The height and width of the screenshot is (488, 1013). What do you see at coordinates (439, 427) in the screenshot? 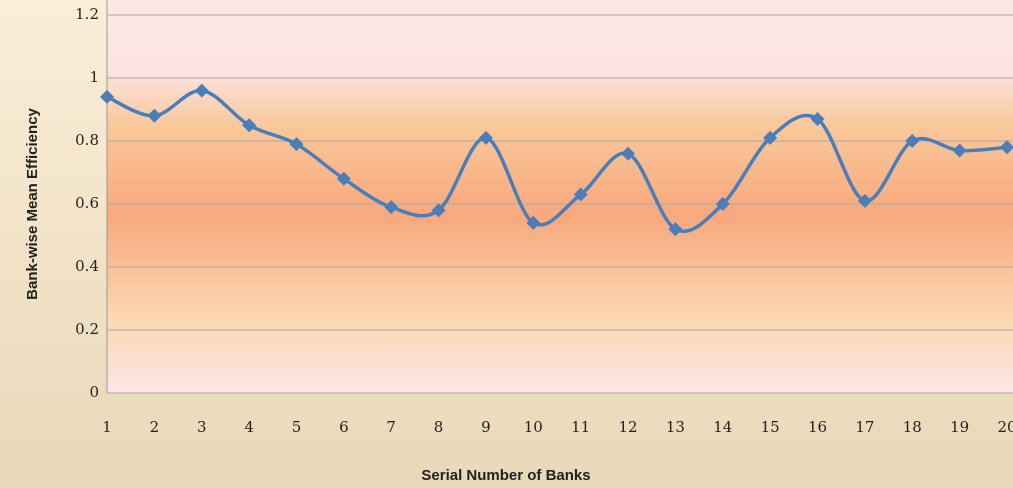
I see `x-tick-label: 8` at bounding box center [439, 427].